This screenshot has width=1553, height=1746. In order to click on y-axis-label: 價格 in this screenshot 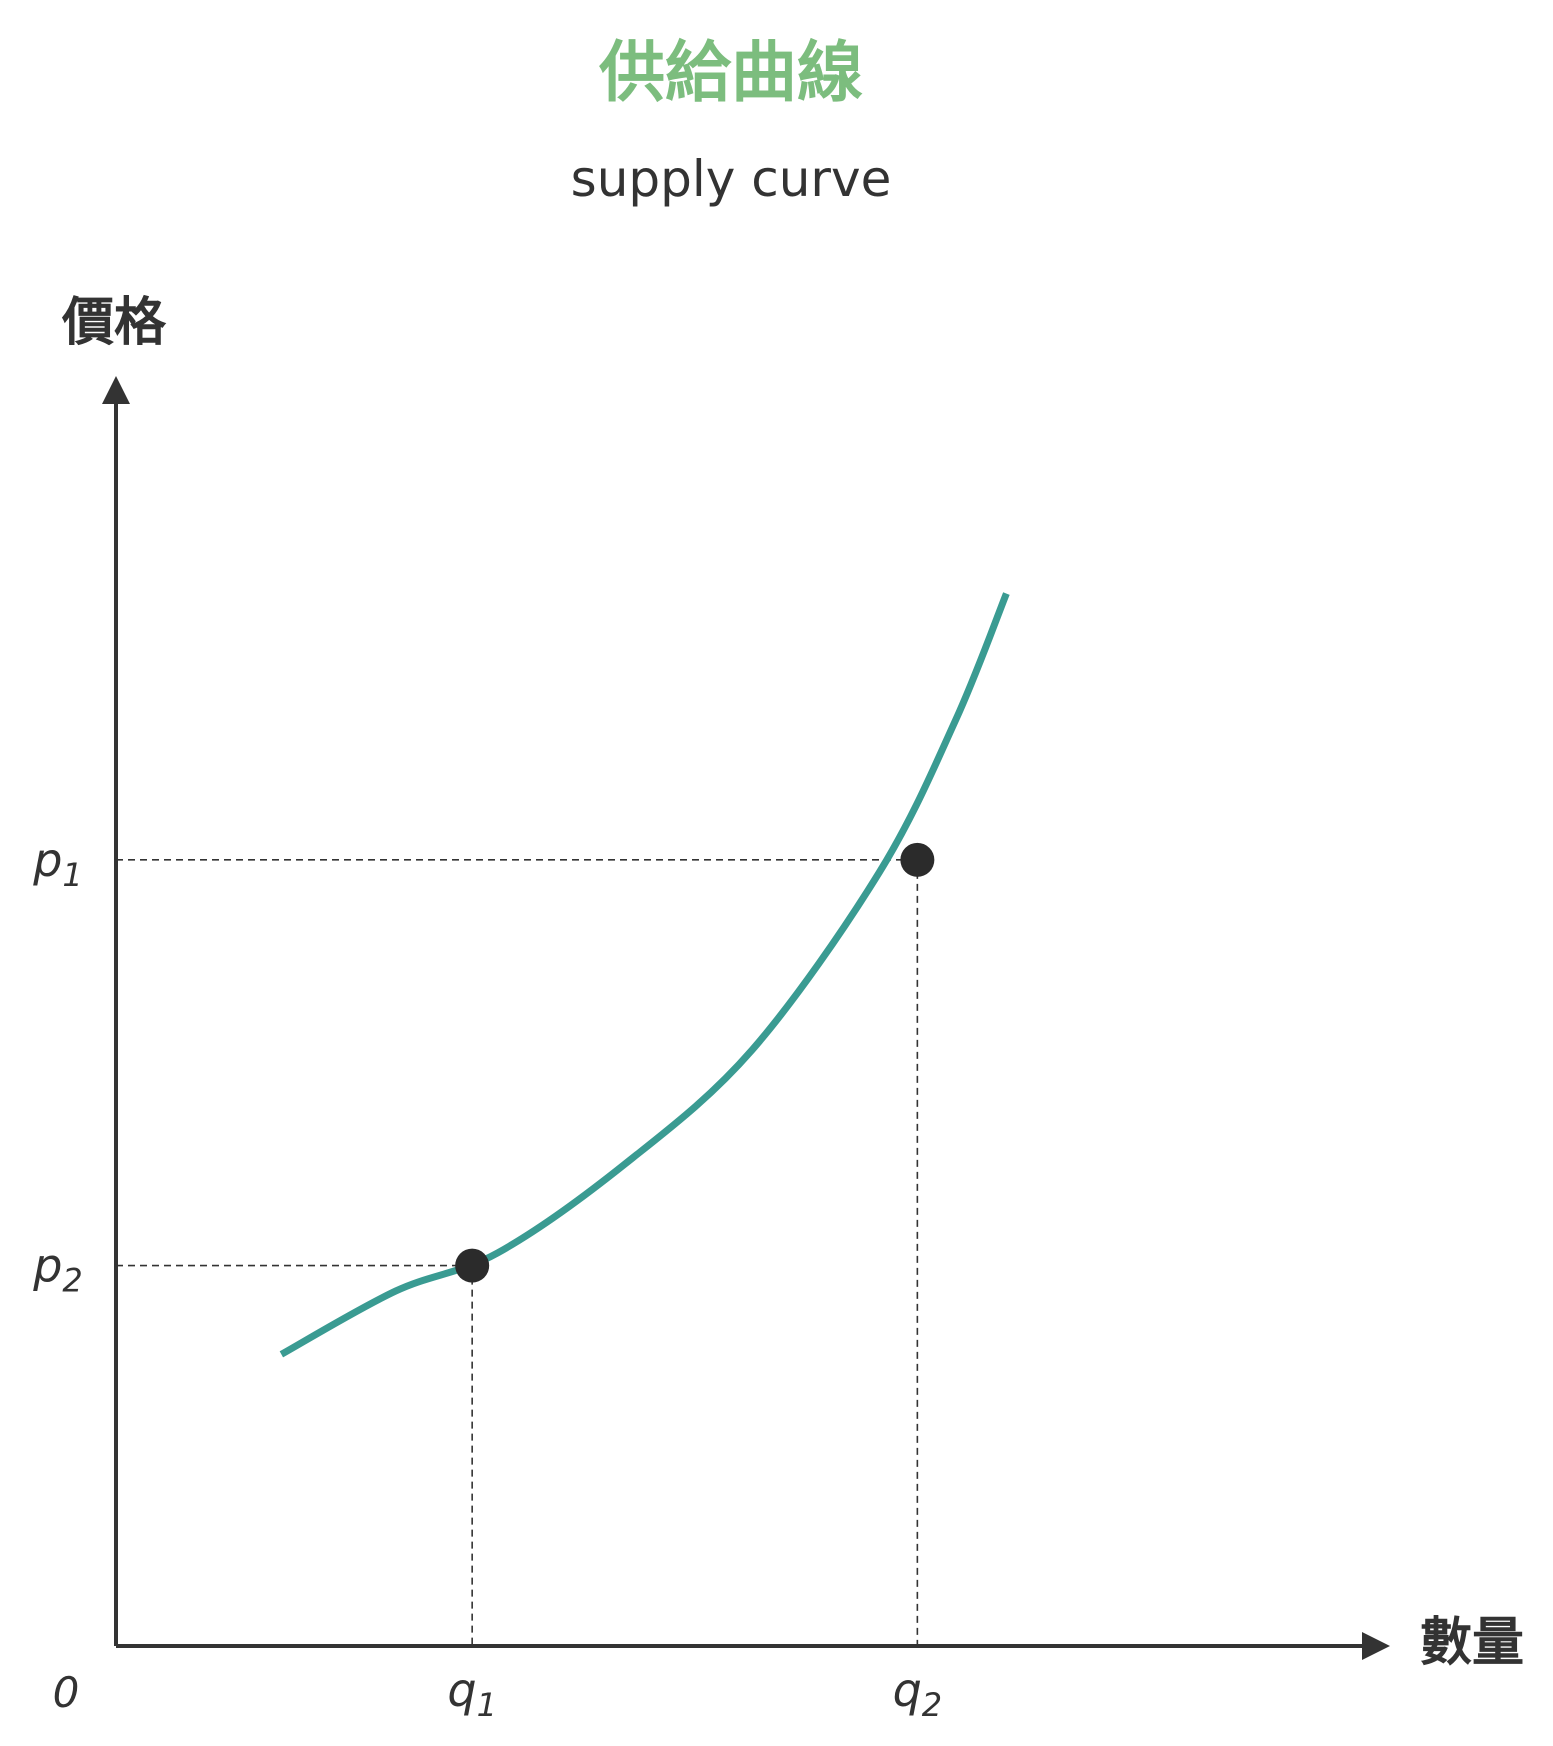, I will do `click(114, 323)`.